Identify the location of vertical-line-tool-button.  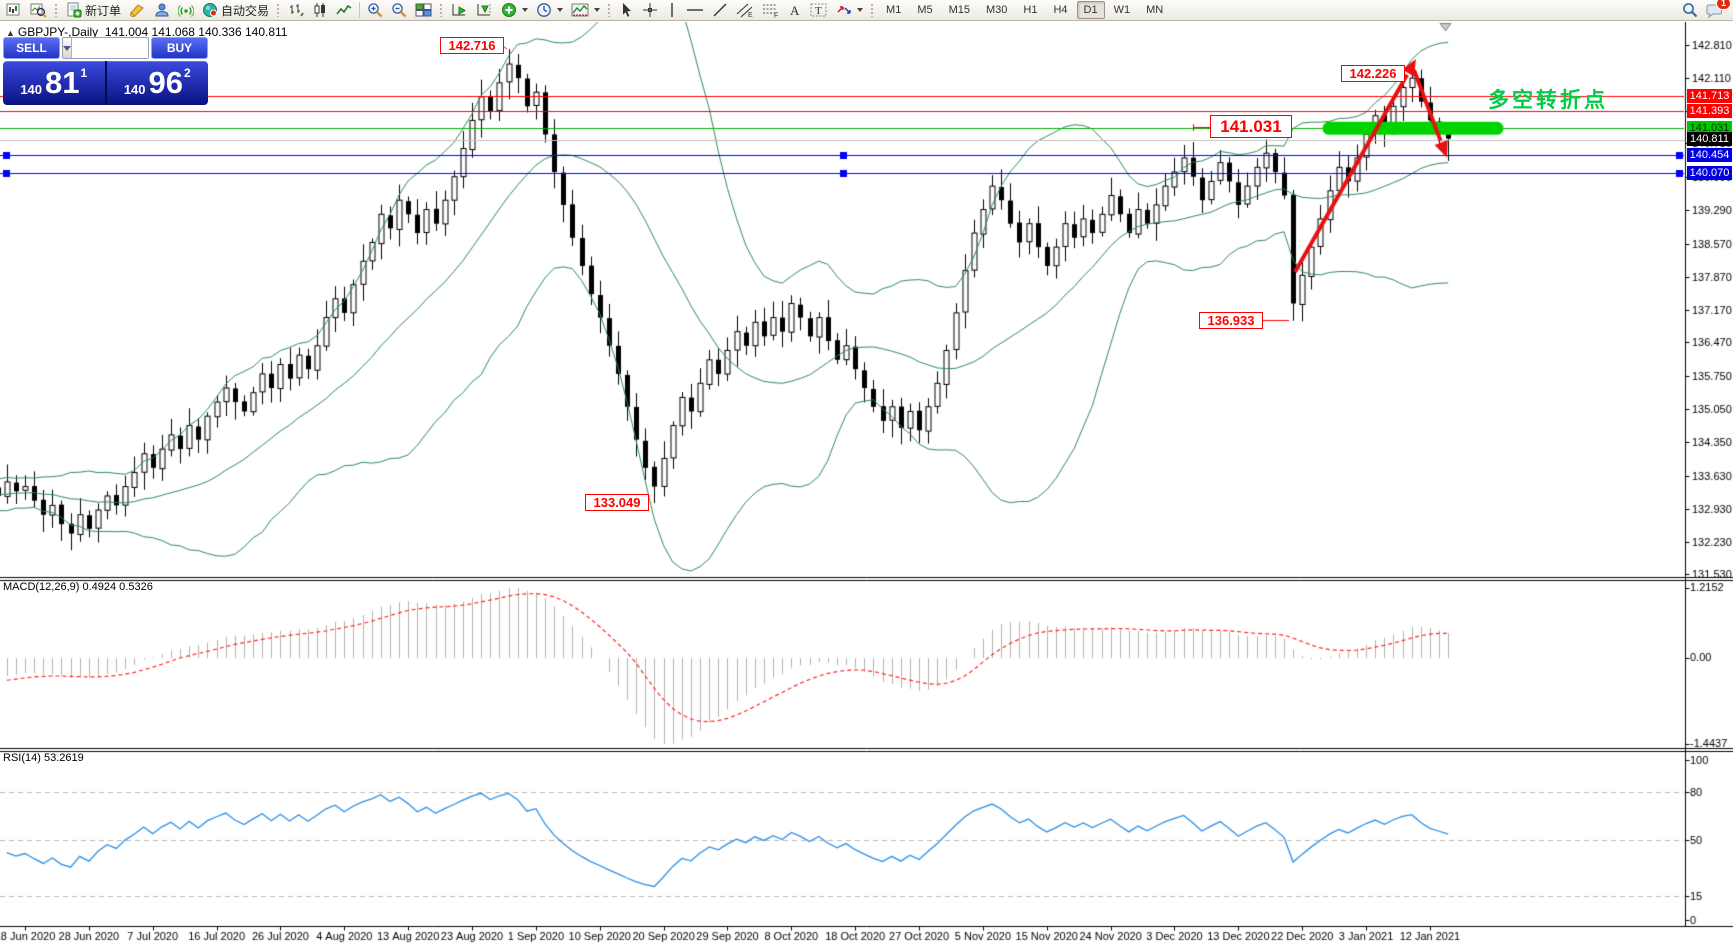
(672, 10).